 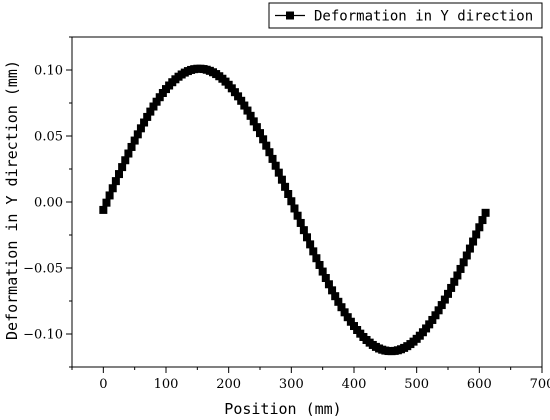 What do you see at coordinates (228, 384) in the screenshot?
I see `x-tick-label: 200` at bounding box center [228, 384].